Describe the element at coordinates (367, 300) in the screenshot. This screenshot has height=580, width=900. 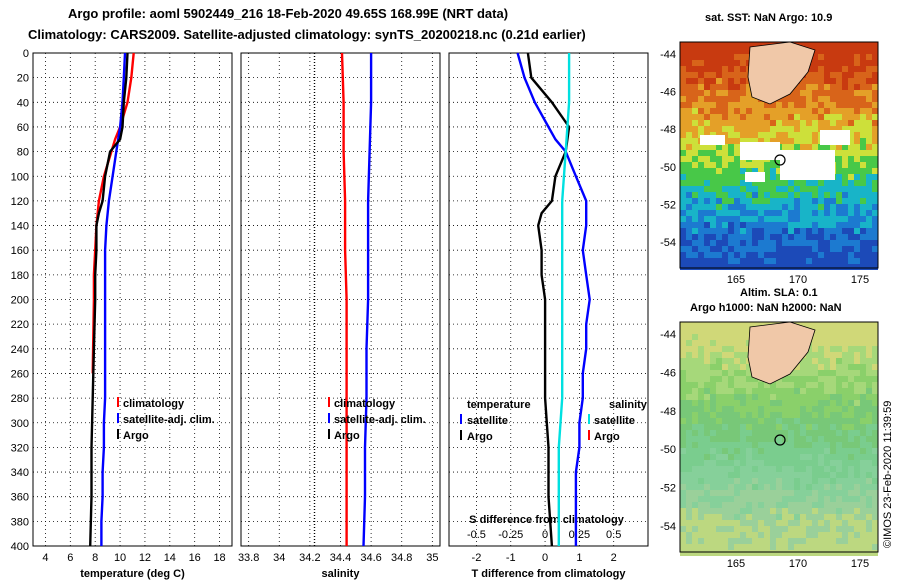
I see `series-salinity-satellite-adj-clim-` at that location.